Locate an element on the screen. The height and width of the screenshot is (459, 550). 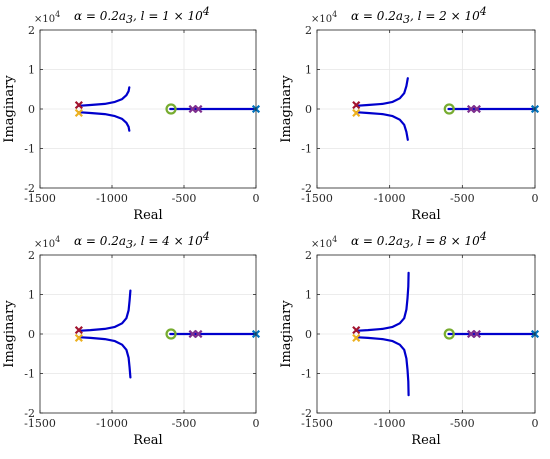
chart-2-ytick-label-3: -1 is located at coordinates (306, 149).